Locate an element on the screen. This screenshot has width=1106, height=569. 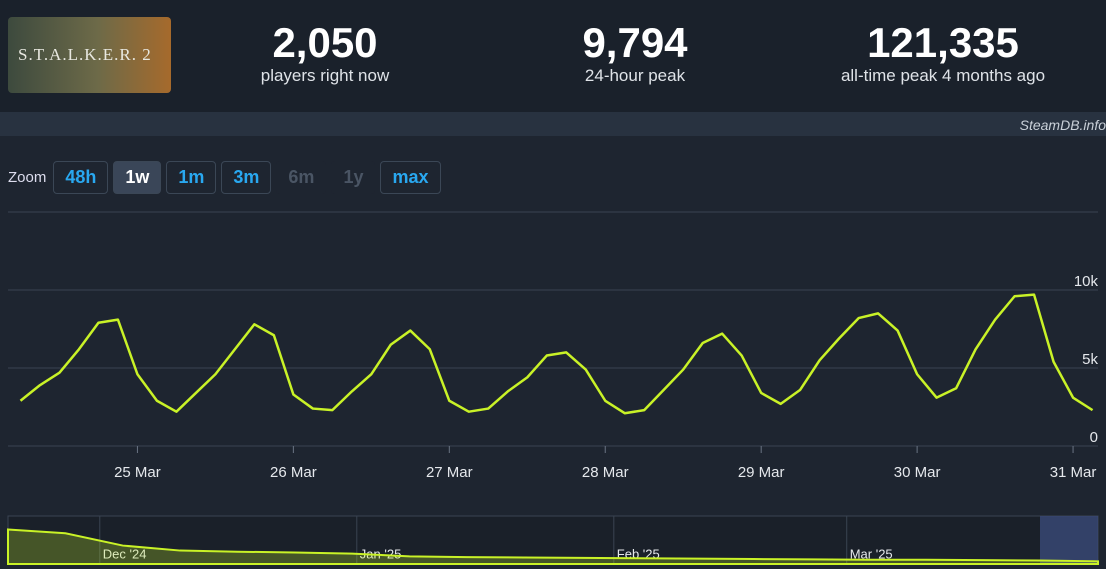
watermark: SteamDB.info is located at coordinates (1062, 125).